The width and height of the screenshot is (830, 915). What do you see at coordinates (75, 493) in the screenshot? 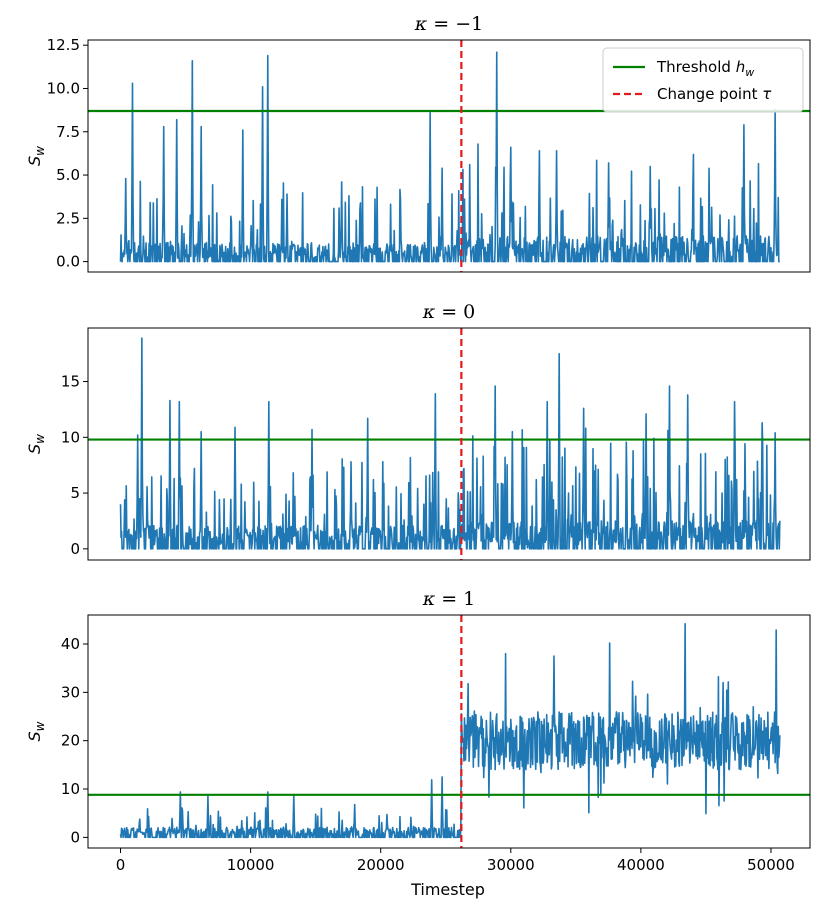
I see `y-tick-label: 5` at bounding box center [75, 493].